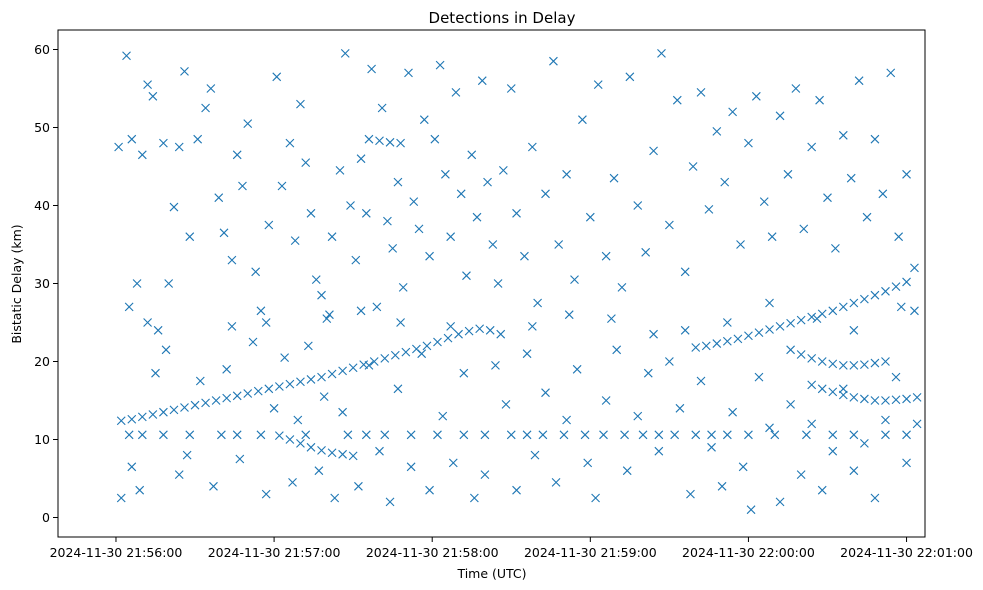 This screenshot has width=983, height=590. What do you see at coordinates (274, 552) in the screenshot?
I see `x-tick-label: 2024-11-30 21:57:00` at bounding box center [274, 552].